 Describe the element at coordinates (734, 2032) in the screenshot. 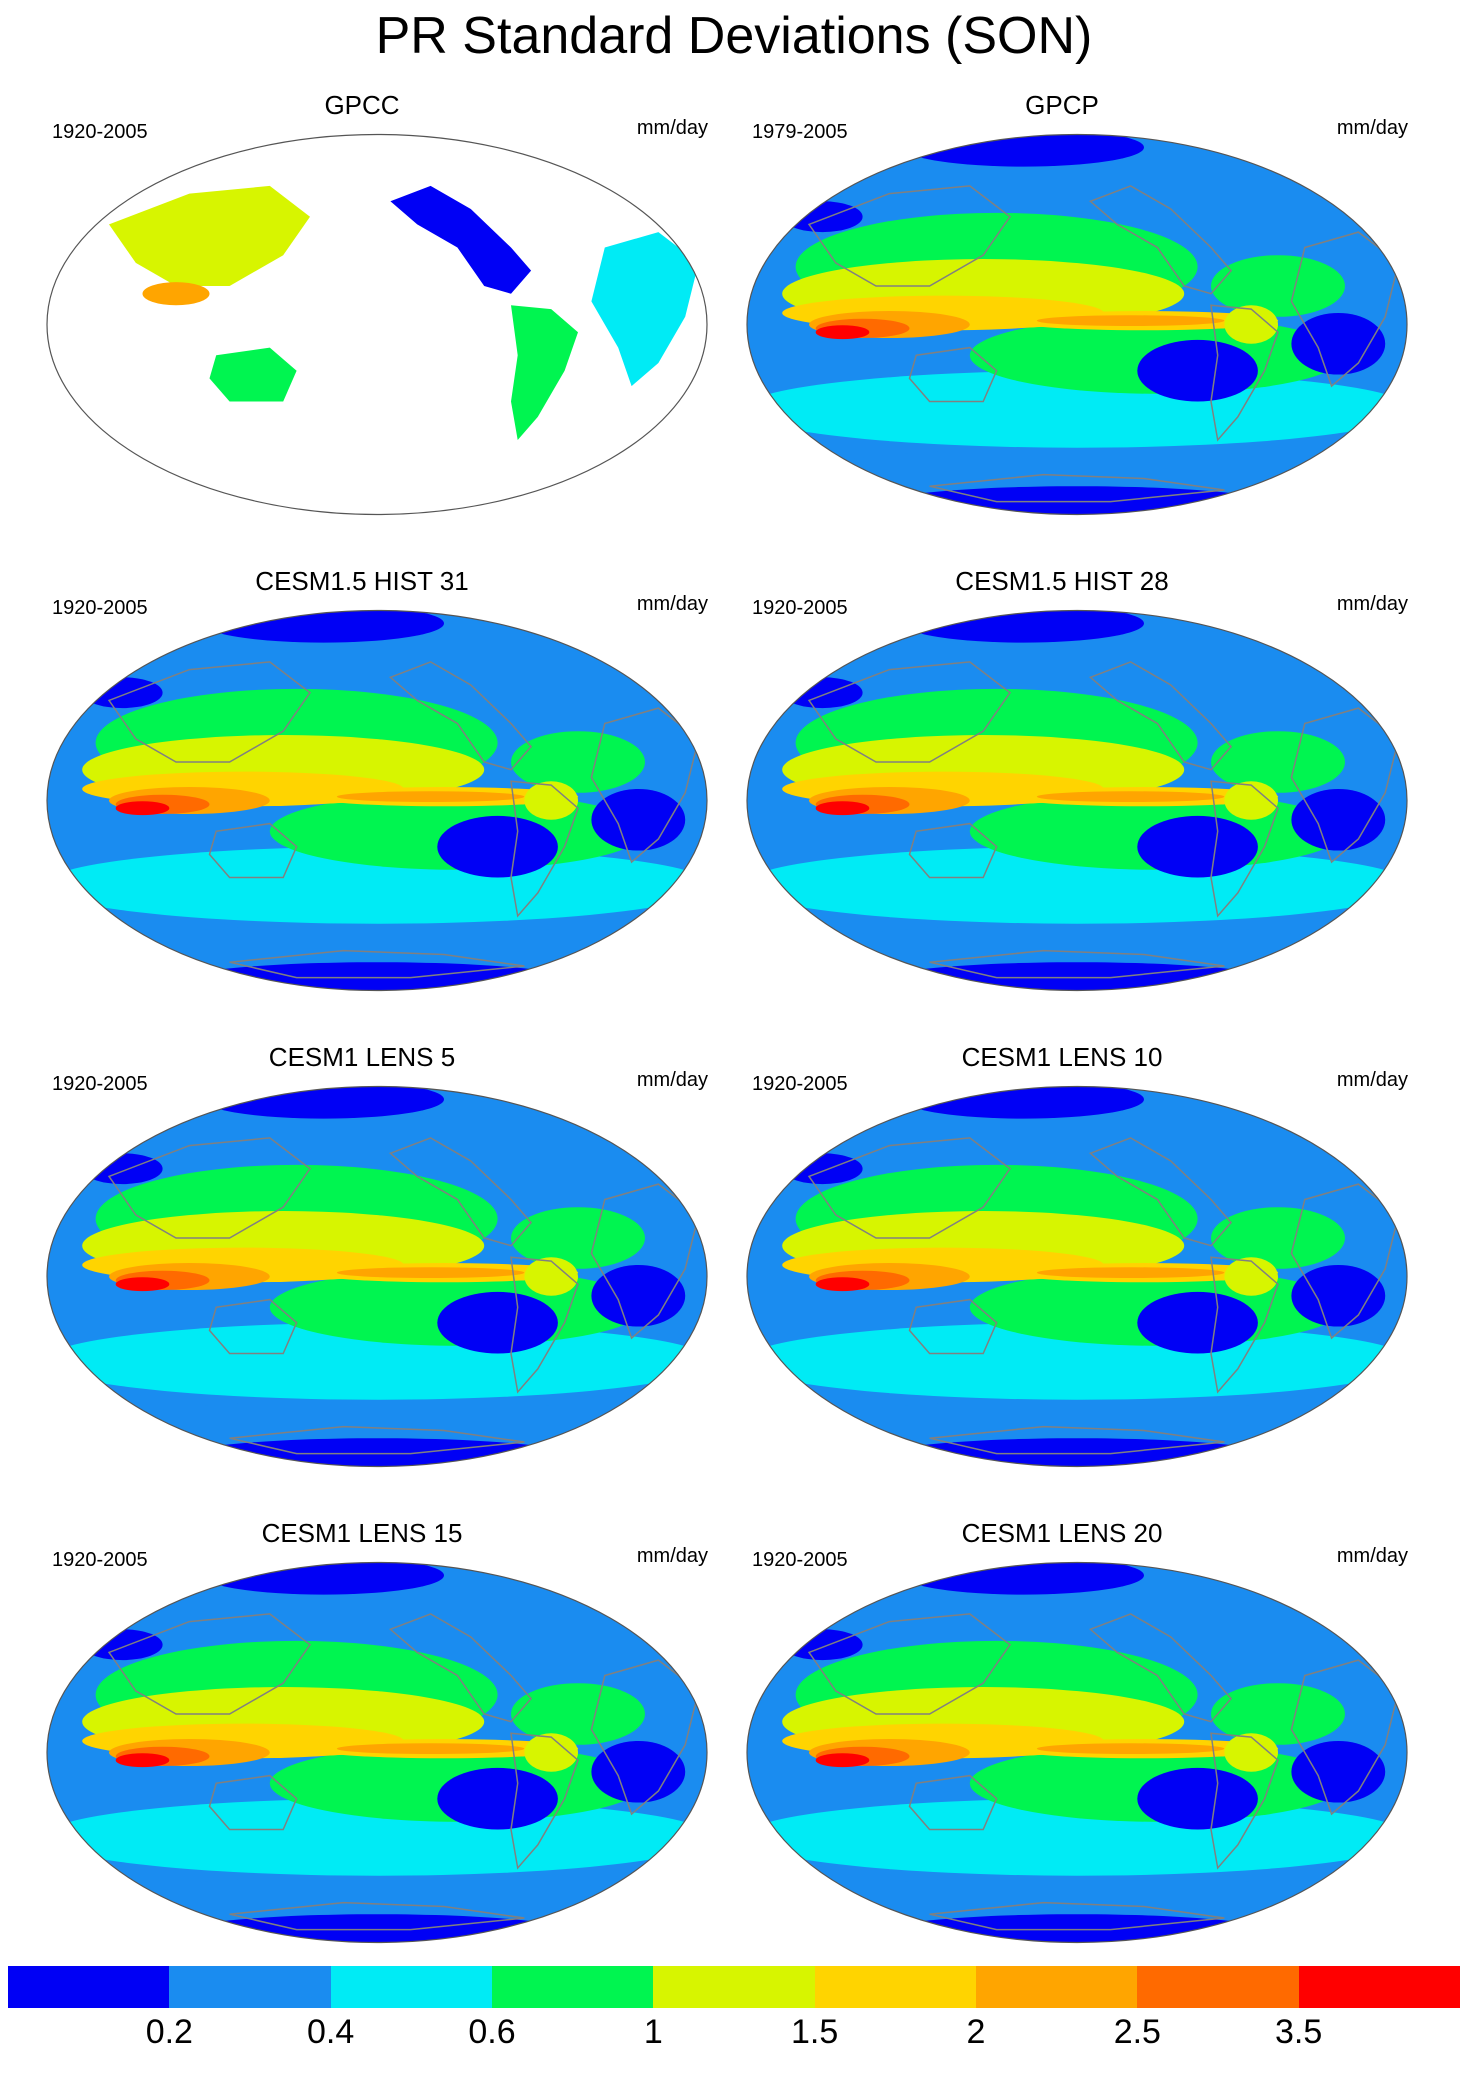

I see `colorbar-labels: 0.2 0.4 0.6 1 1.5 2 2.5 3.5` at that location.